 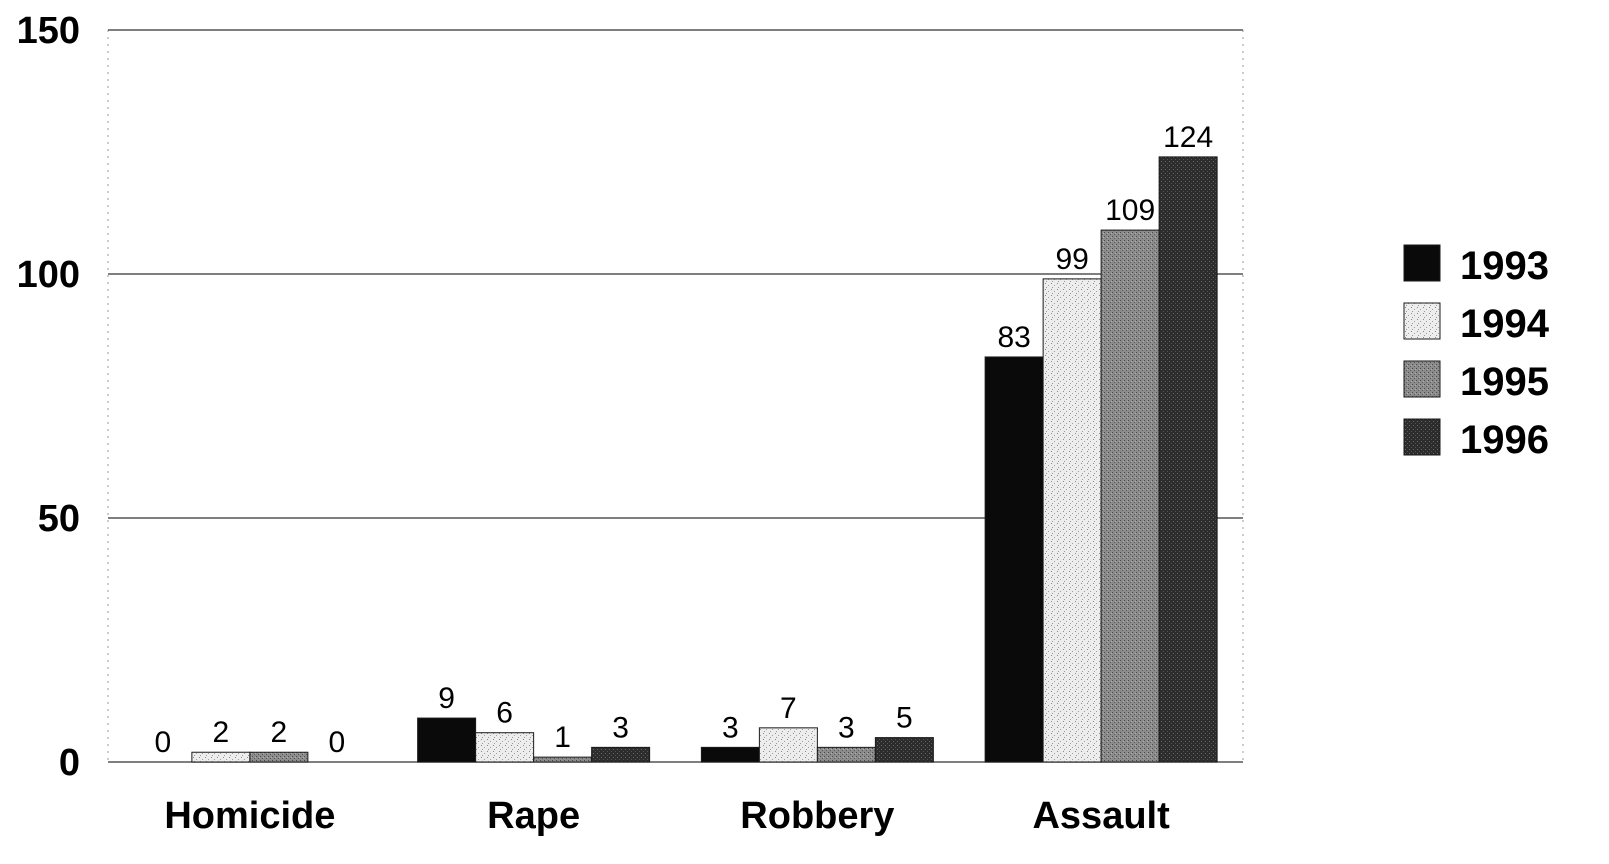 I want to click on category-label-assault: Assault, so click(x=1101, y=816).